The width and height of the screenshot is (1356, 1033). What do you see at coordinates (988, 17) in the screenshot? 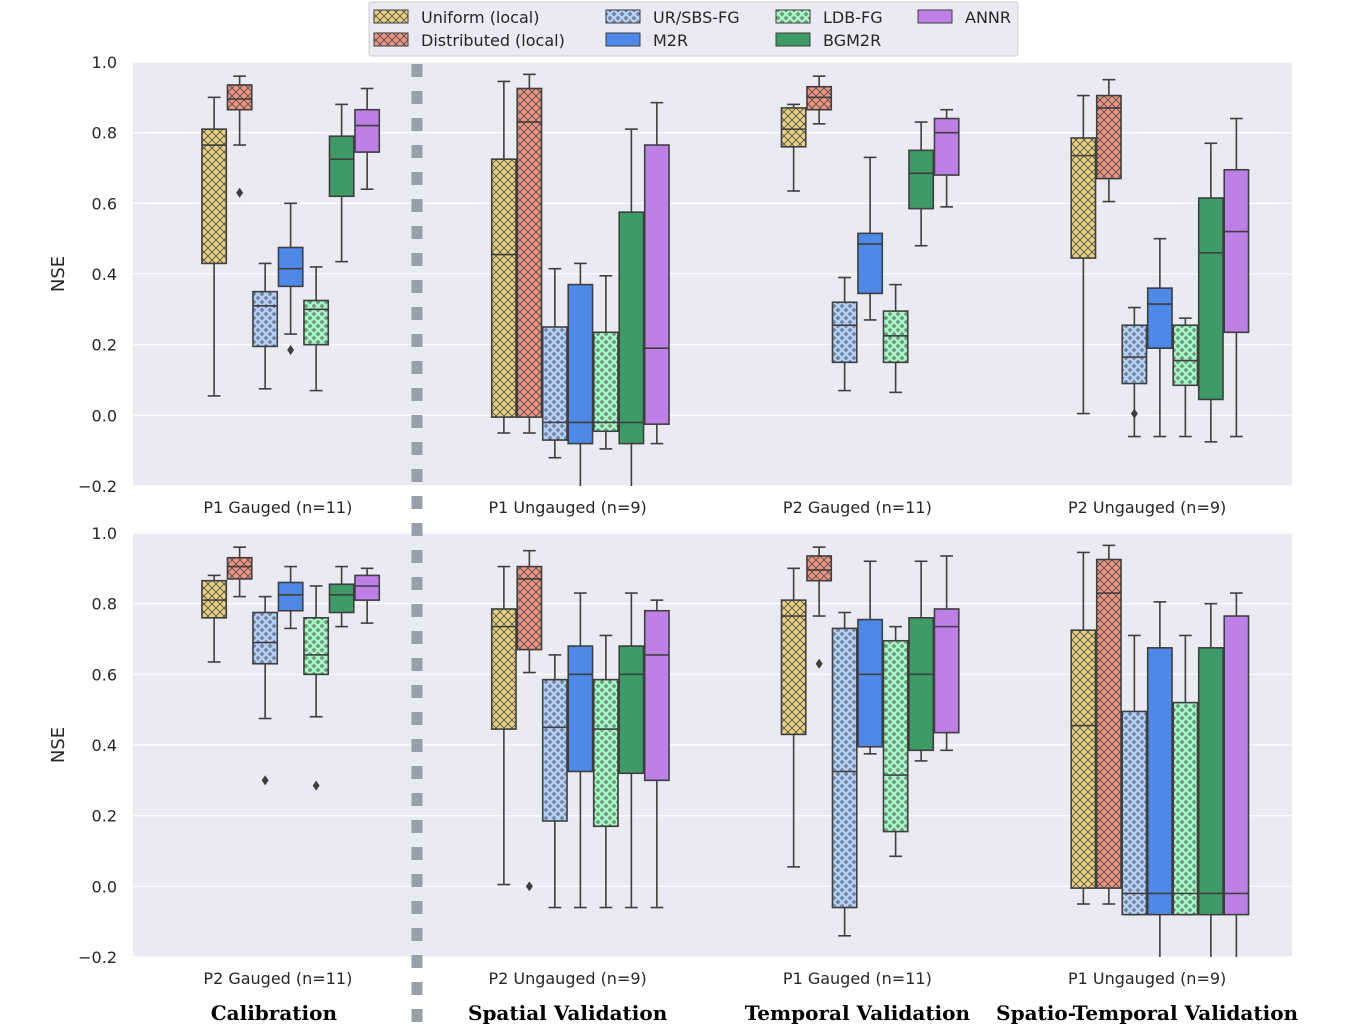
I see `legend-label: ANNR` at bounding box center [988, 17].